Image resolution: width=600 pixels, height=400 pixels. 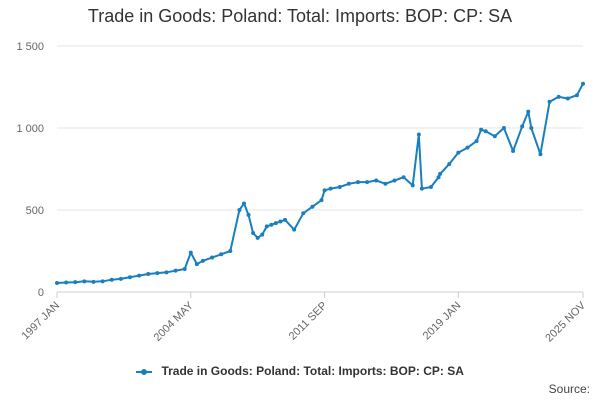 I want to click on x-tick-label: 2025 NOV, so click(x=565, y=321).